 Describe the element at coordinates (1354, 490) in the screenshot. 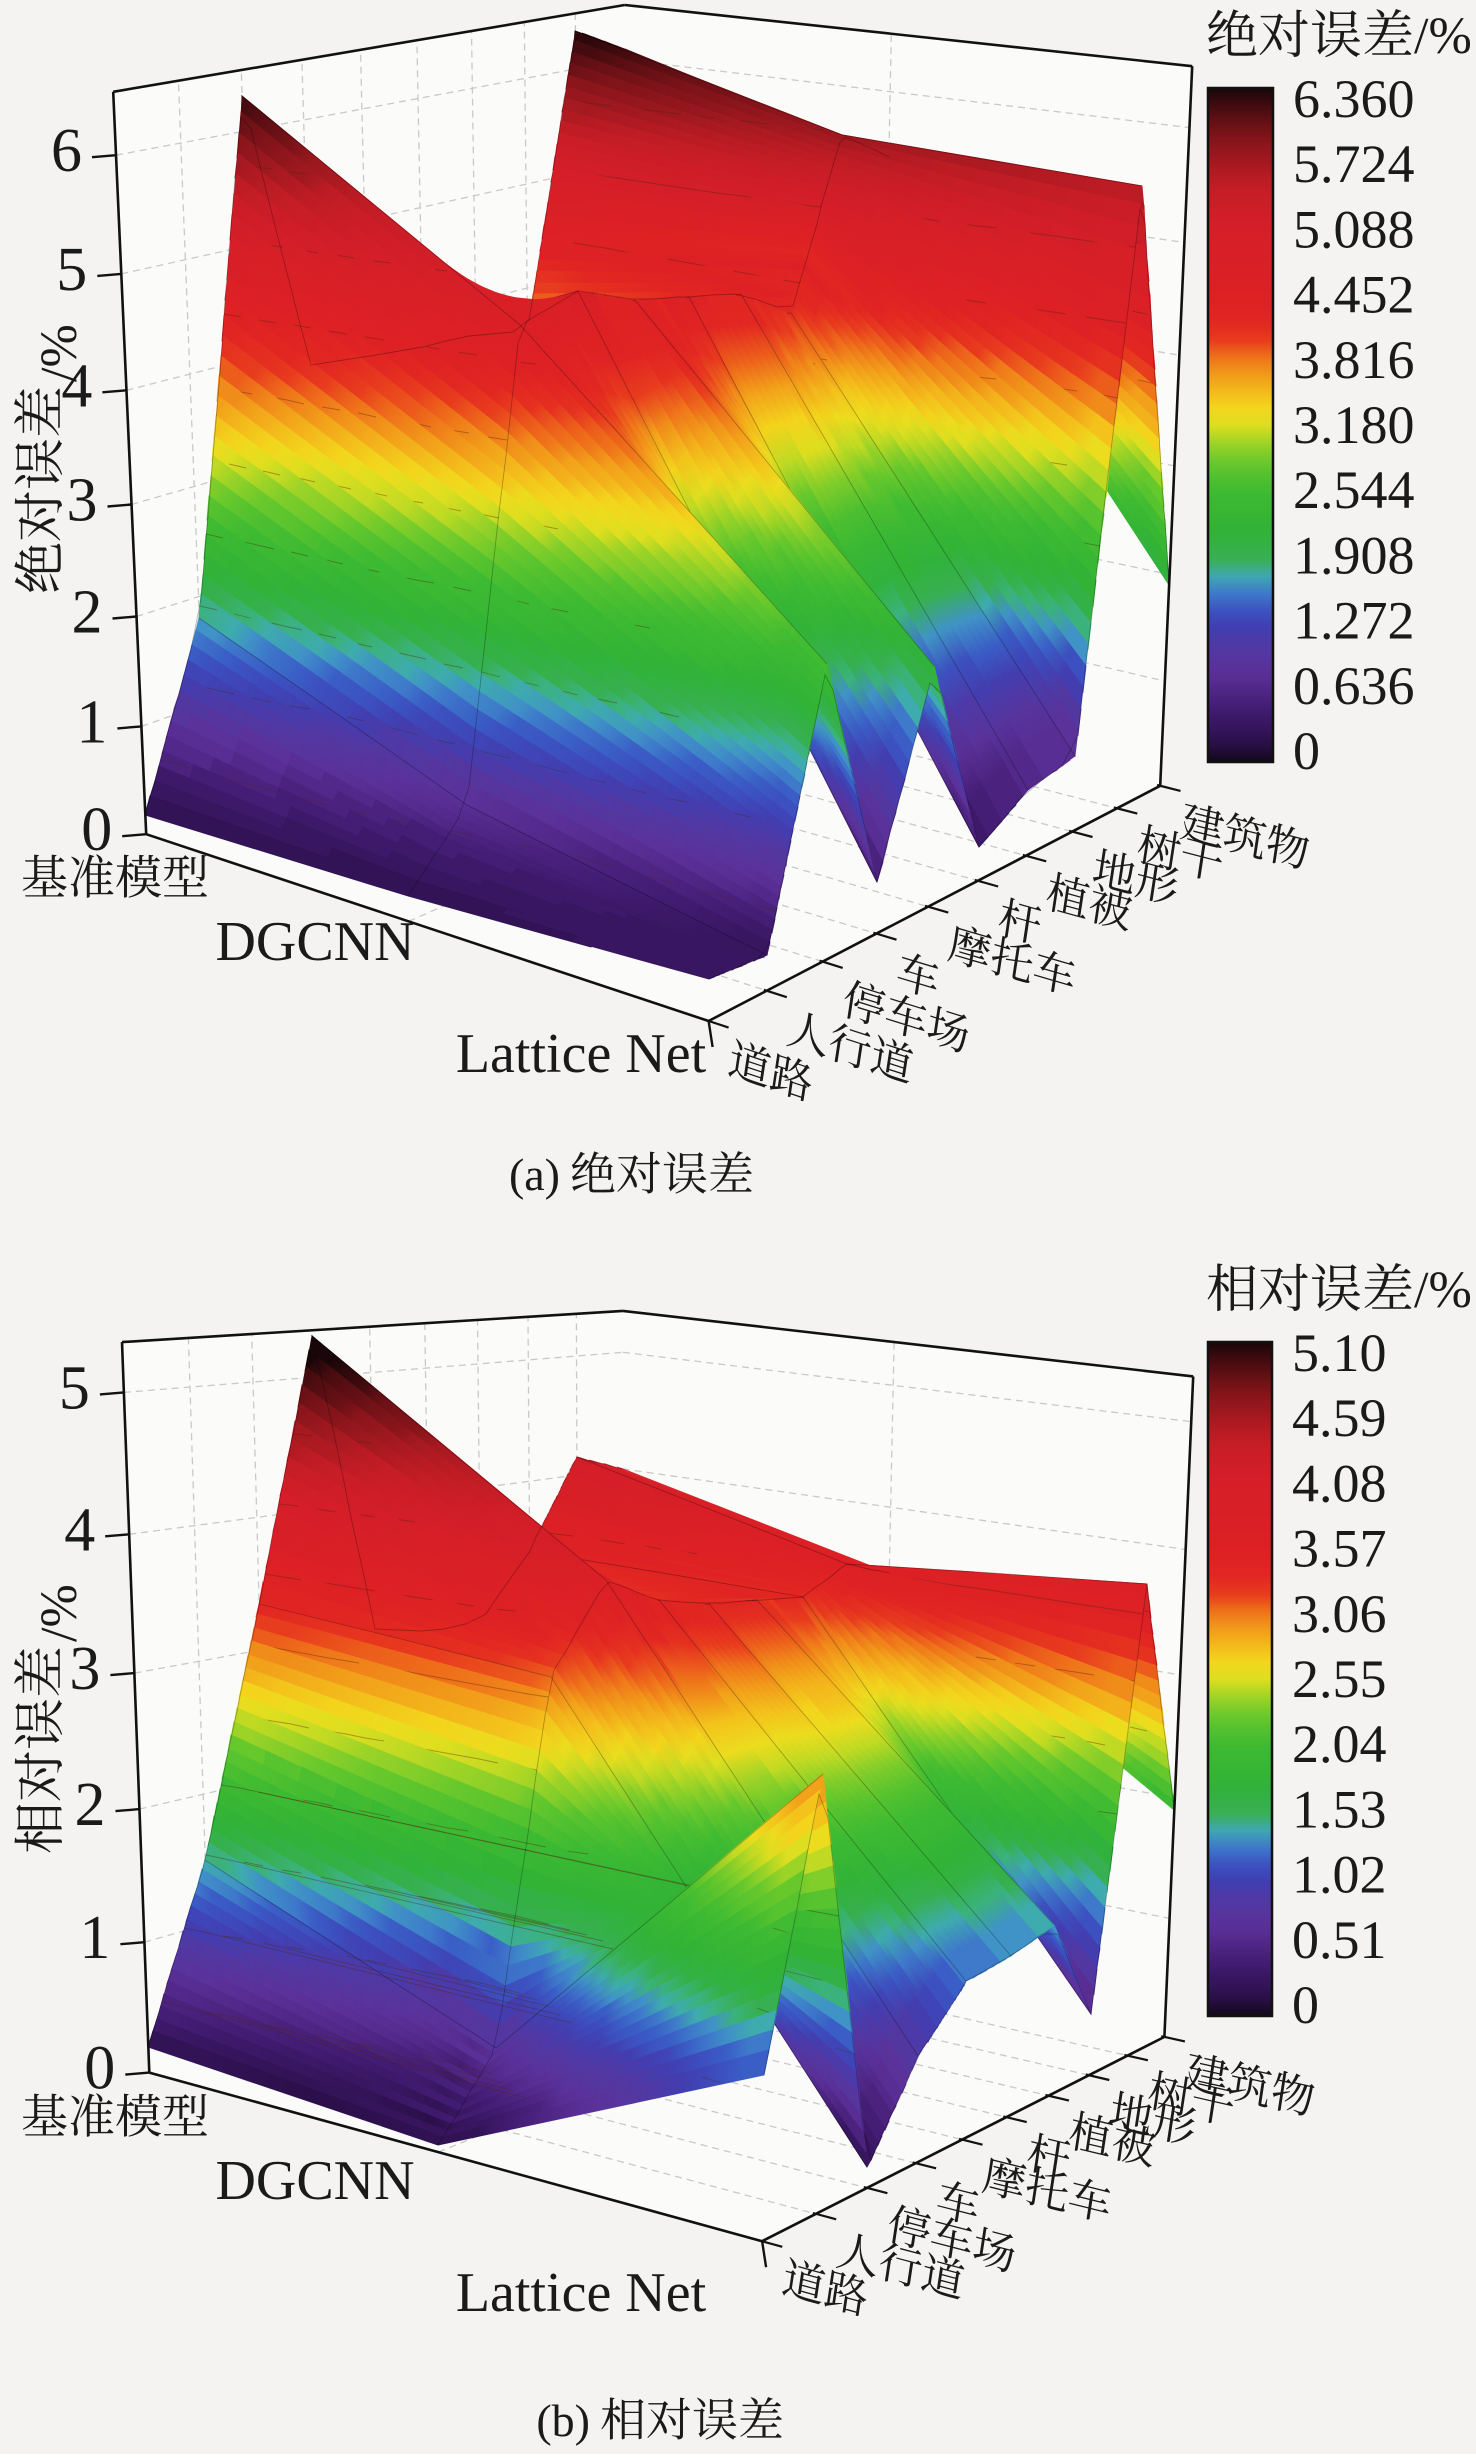

I see `svg-text: 2.544` at that location.